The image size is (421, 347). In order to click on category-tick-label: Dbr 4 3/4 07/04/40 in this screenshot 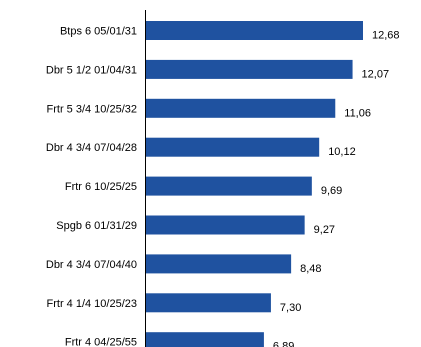, I will do `click(91, 265)`.